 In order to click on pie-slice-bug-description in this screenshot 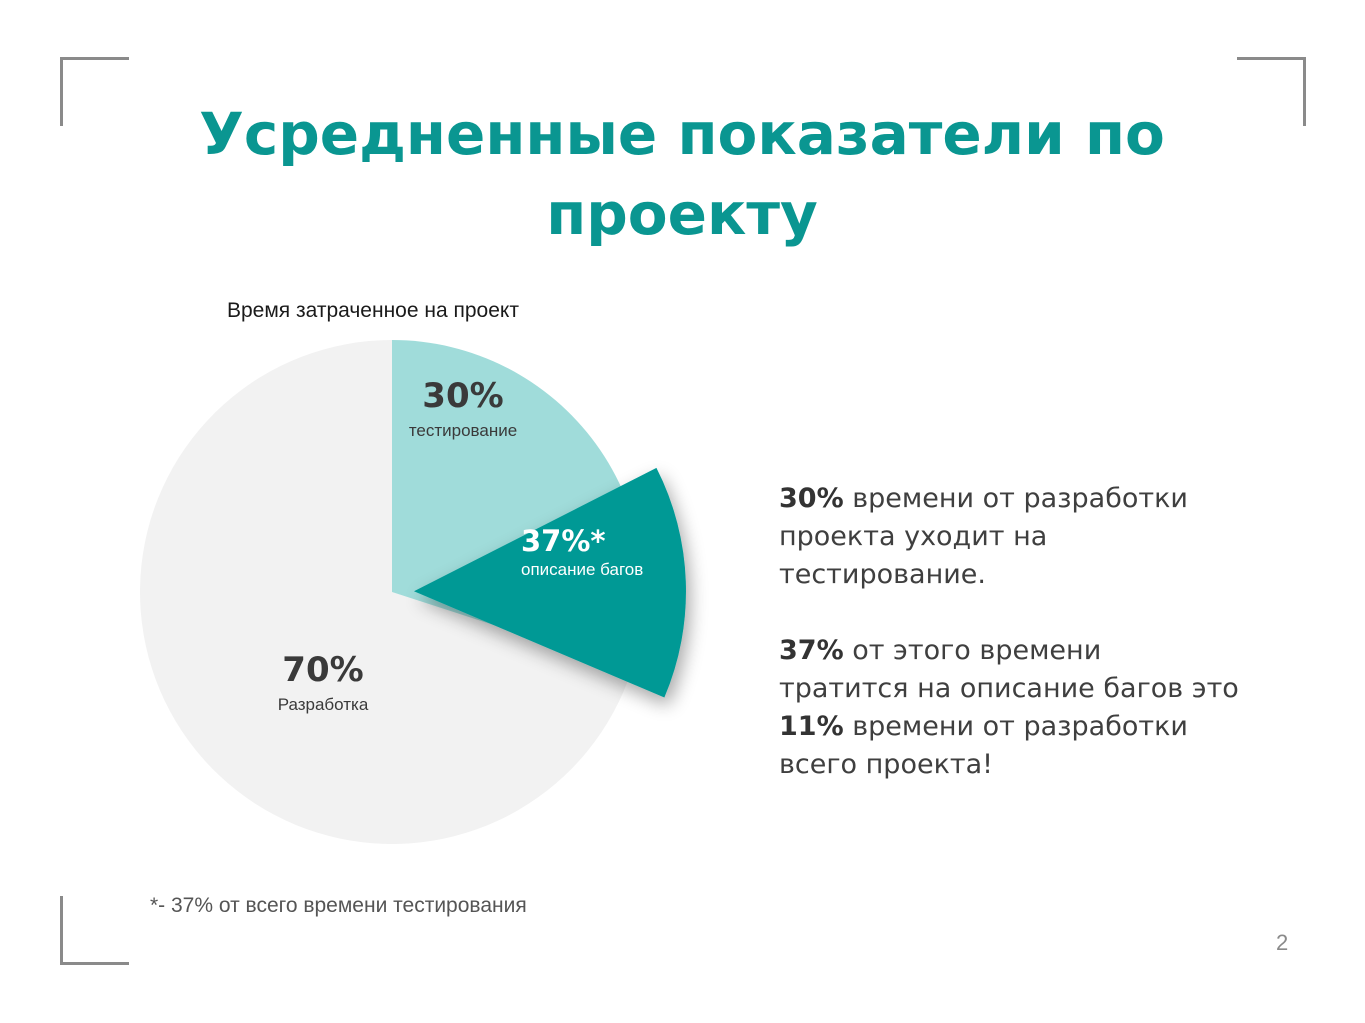, I will do `click(549, 582)`.